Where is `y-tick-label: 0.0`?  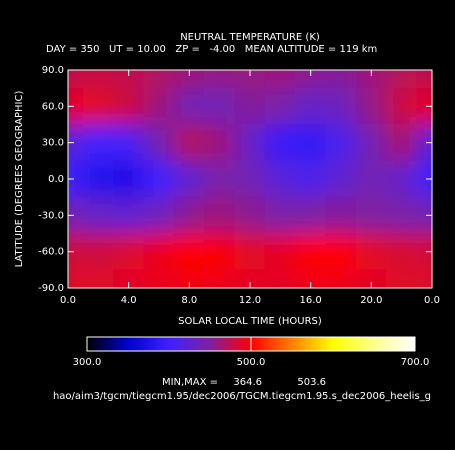 y-tick-label: 0.0 is located at coordinates (56, 179).